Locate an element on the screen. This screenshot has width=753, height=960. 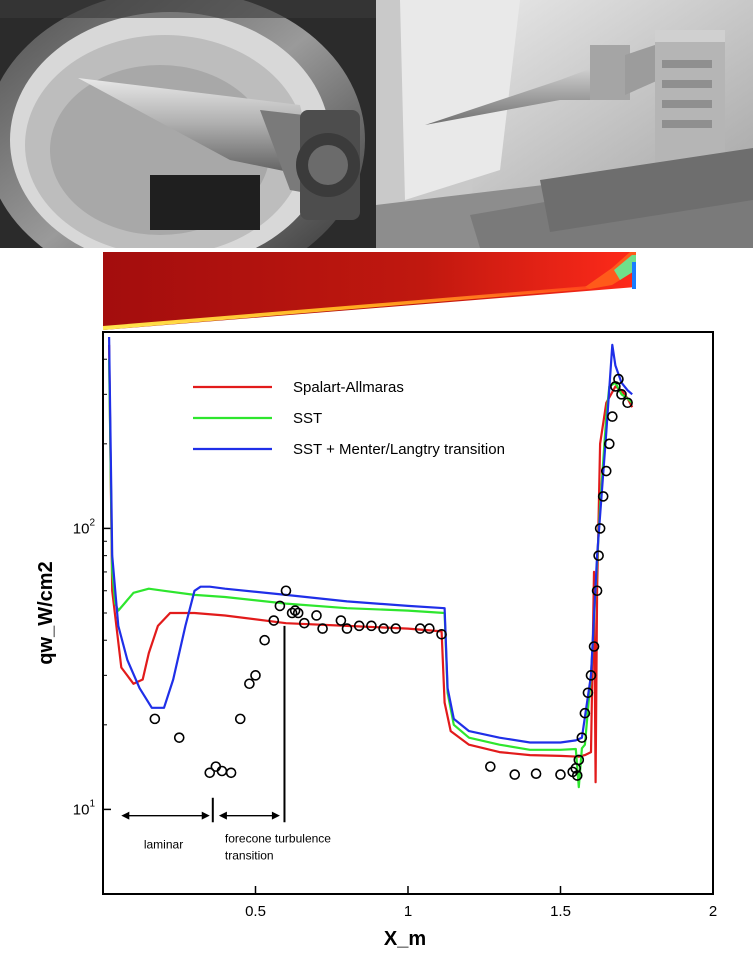
y-axis-title: qw_W/cm2 is located at coordinates (46, 612).